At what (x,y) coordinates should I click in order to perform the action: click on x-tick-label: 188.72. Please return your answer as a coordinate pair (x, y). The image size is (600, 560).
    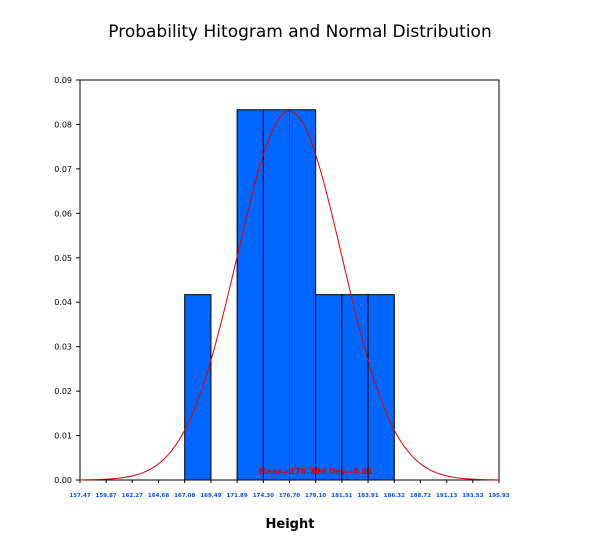
    Looking at the image, I should click on (420, 496).